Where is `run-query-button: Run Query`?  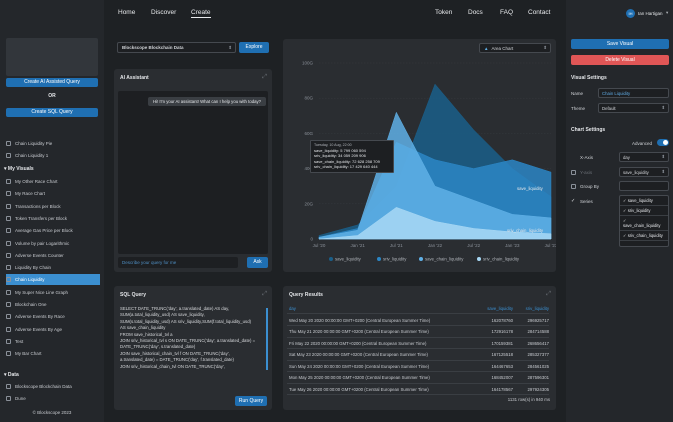
run-query-button: Run Query is located at coordinates (251, 401).